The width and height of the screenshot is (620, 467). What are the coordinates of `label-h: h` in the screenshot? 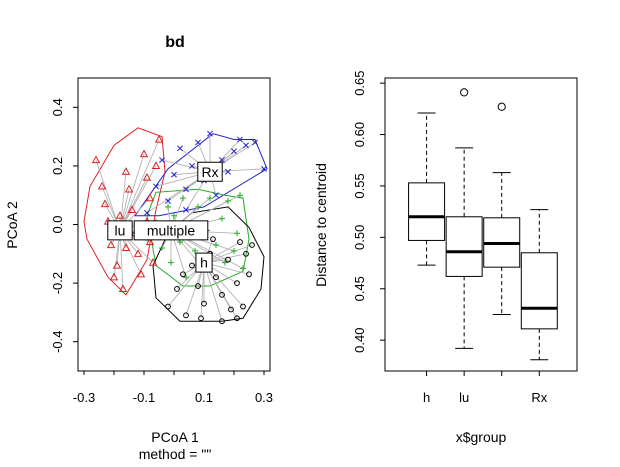 It's located at (204, 263).